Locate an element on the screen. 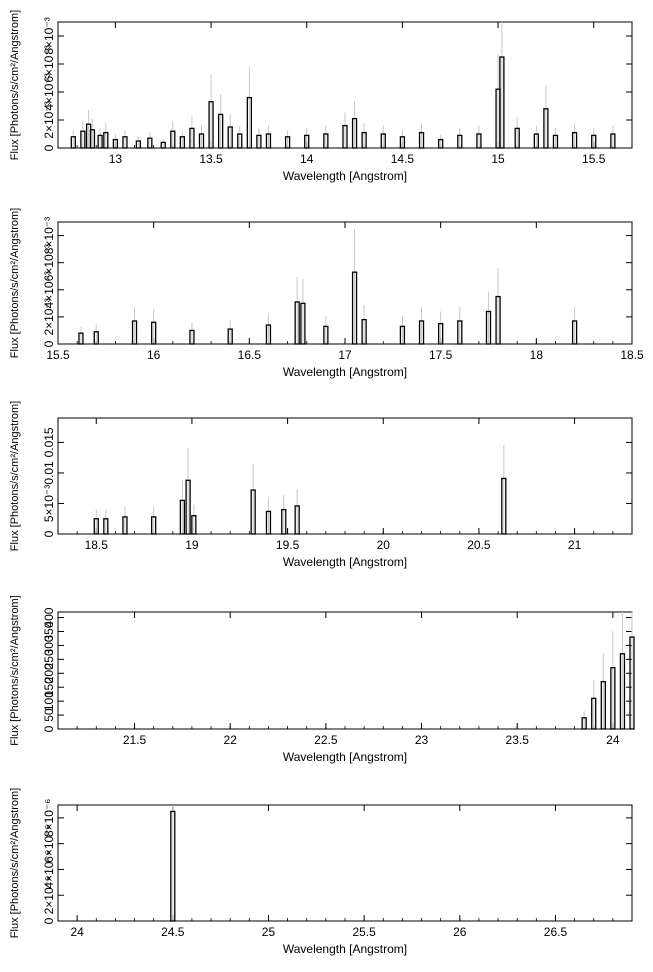  x-tick-label: 17 is located at coordinates (345, 355).